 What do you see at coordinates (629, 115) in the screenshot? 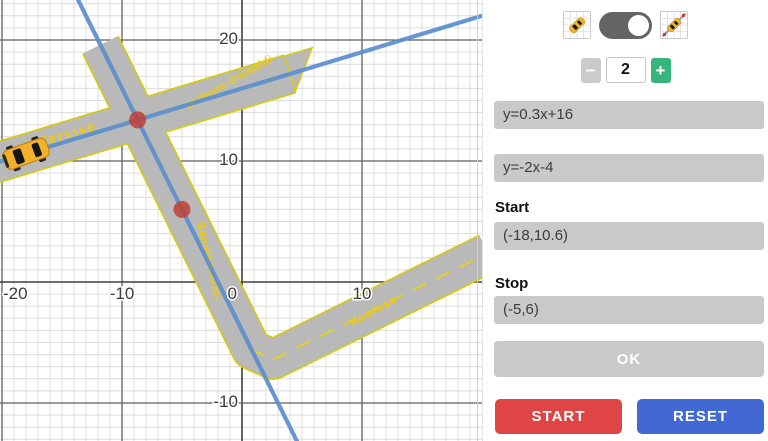
I see `equation-input-1: y=0.3x+16` at bounding box center [629, 115].